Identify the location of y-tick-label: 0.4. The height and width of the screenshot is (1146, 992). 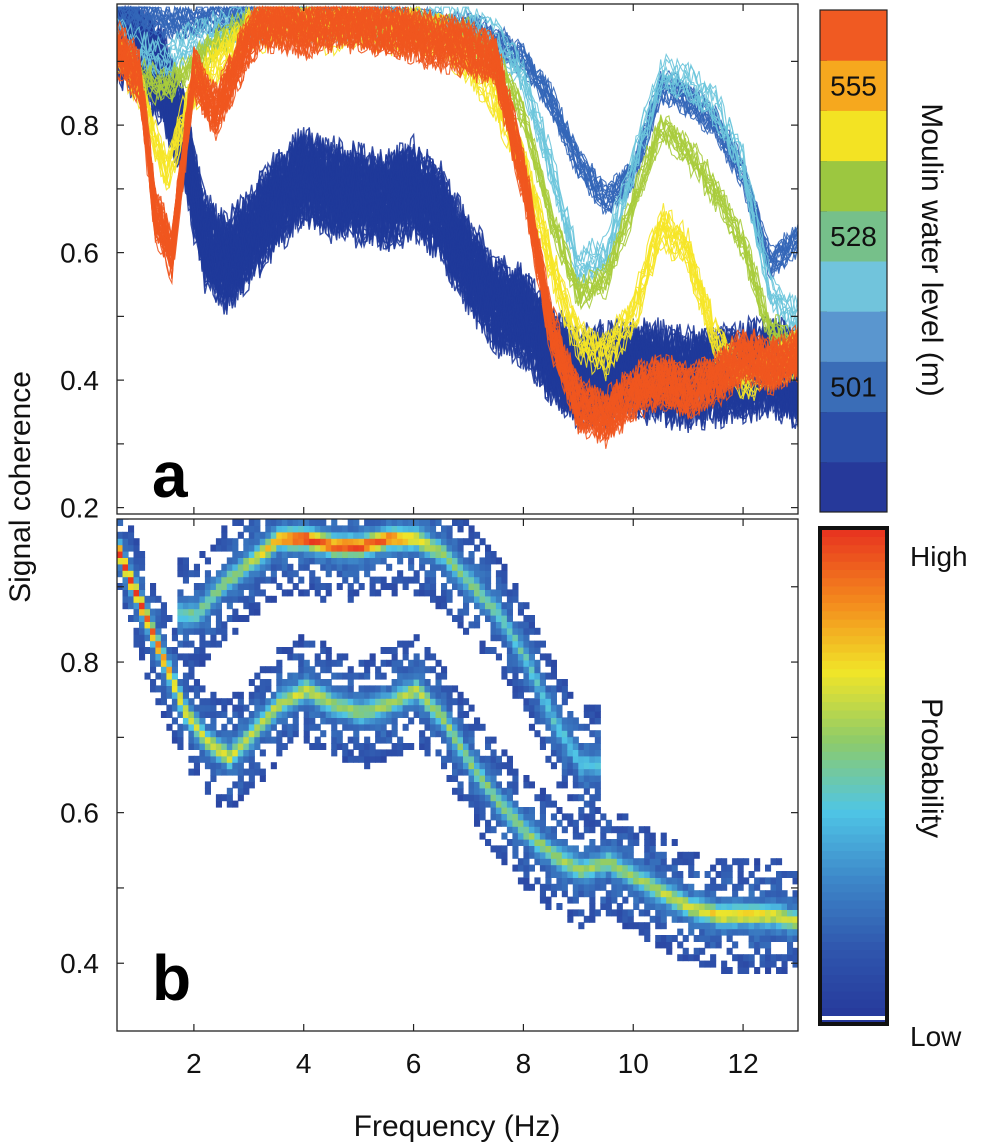
(79, 963).